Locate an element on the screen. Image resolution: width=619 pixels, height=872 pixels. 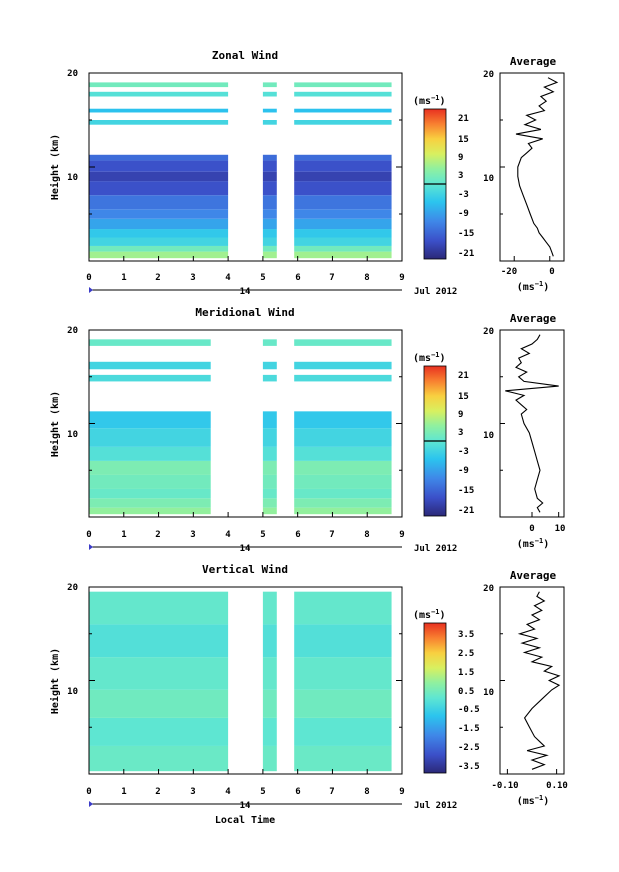
x-tick-label: 5 is located at coordinates (262, 792).